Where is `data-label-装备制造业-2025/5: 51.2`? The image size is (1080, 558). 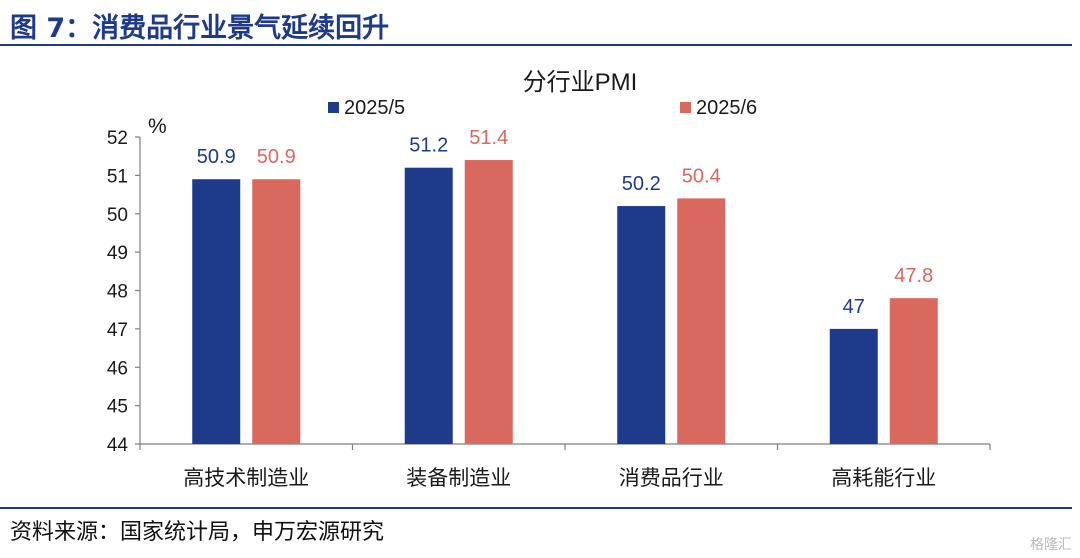
data-label-装备制造业-2025/5: 51.2 is located at coordinates (428, 146).